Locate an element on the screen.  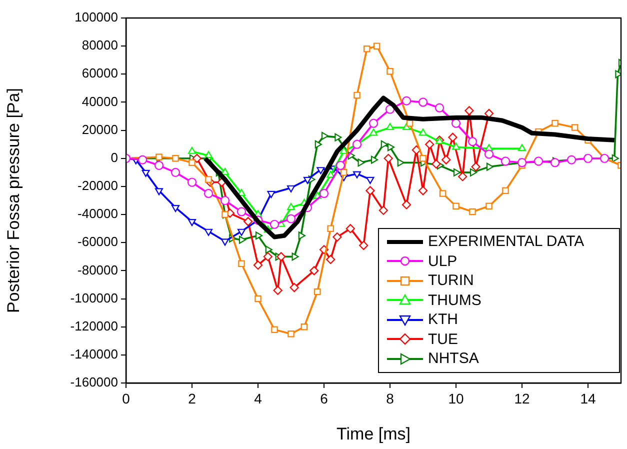
y-tick-label: 80000 is located at coordinates (100, 45).